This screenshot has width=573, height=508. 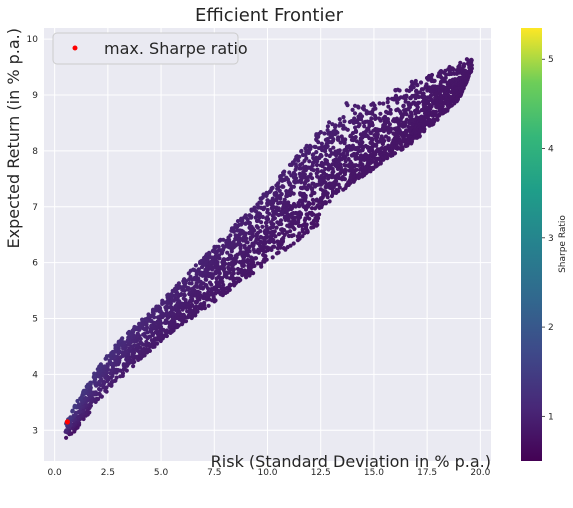 What do you see at coordinates (54, 473) in the screenshot?
I see `x-tick-label: 0.0` at bounding box center [54, 473].